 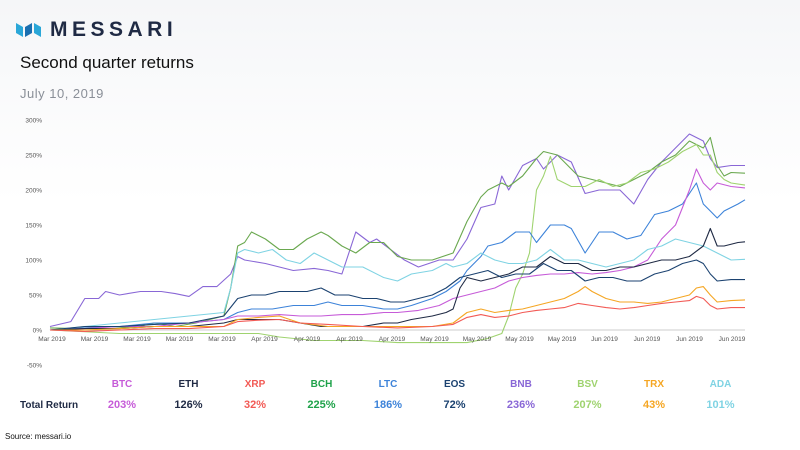 What do you see at coordinates (188, 384) in the screenshot?
I see `return-asset-eth: ETH` at bounding box center [188, 384].